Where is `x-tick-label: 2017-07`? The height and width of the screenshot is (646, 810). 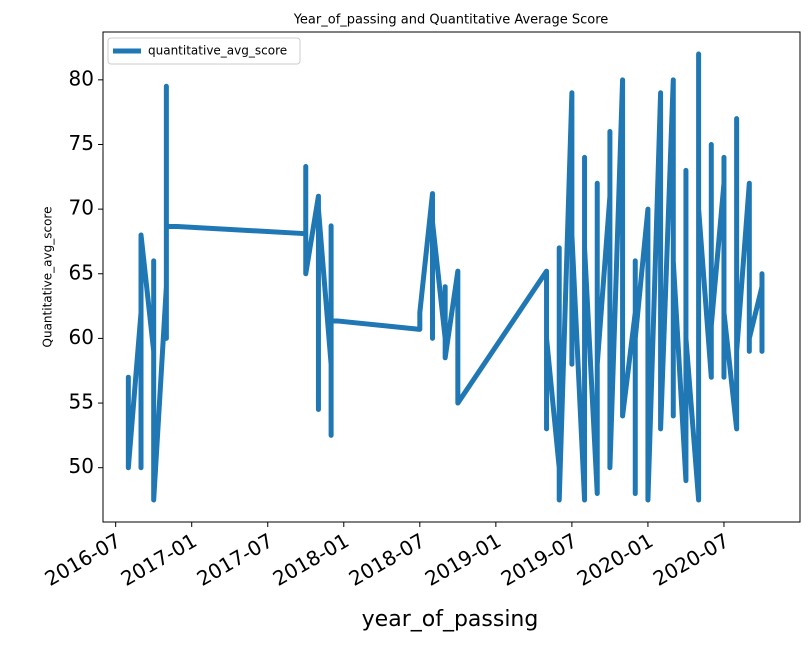 x-tick-label: 2017-07 is located at coordinates (235, 559).